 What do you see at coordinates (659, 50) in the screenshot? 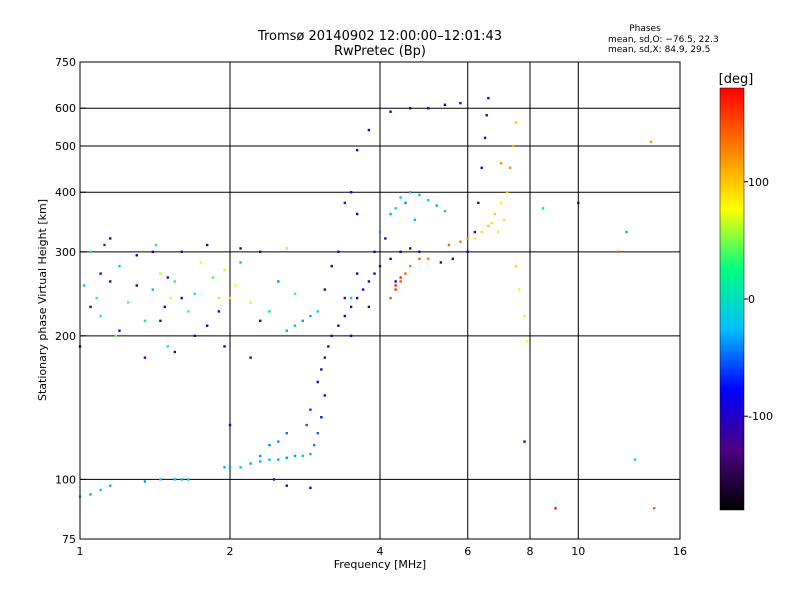
I see `phases-x-stats: mean, sd,X: 84.9, 29.5` at bounding box center [659, 50].